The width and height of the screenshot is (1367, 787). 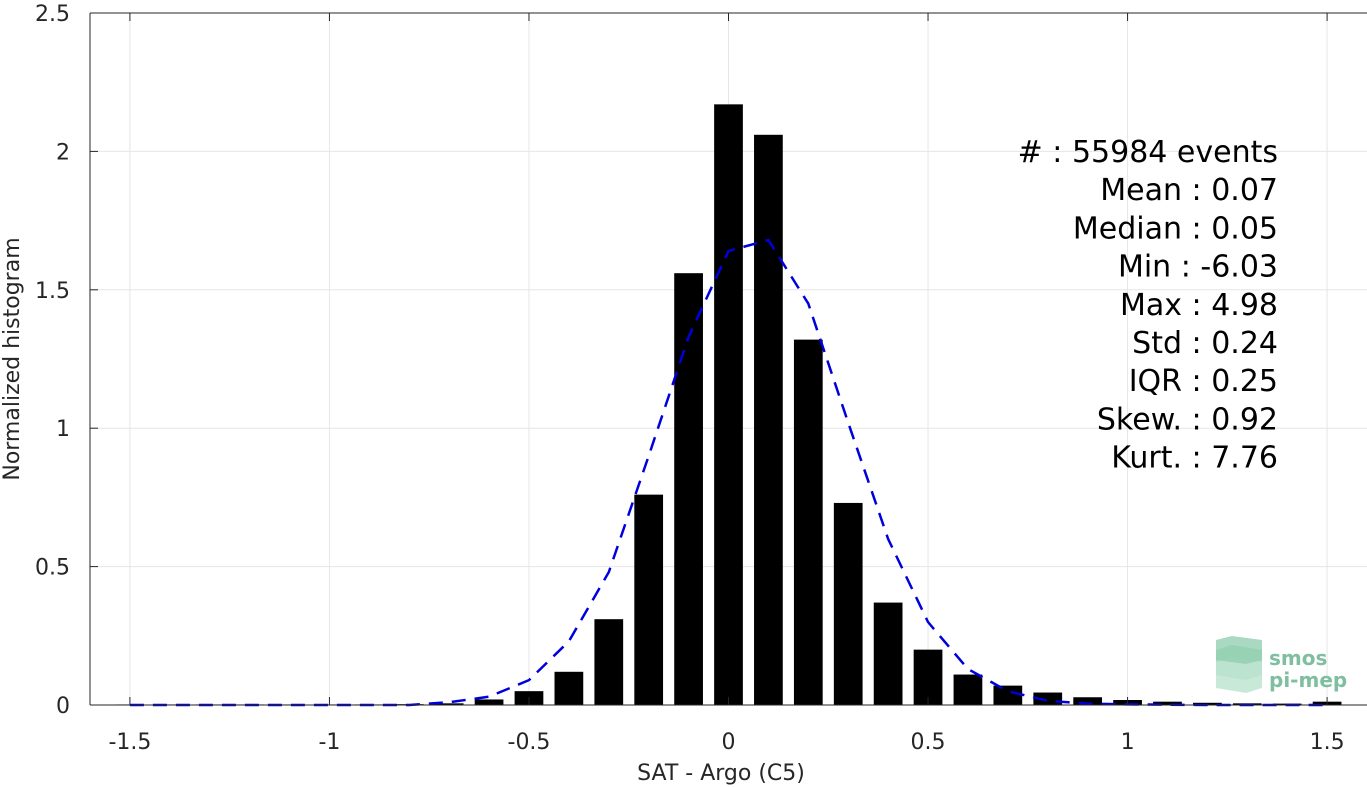 I want to click on stat-line: Std : 0.24, so click(x=1205, y=343).